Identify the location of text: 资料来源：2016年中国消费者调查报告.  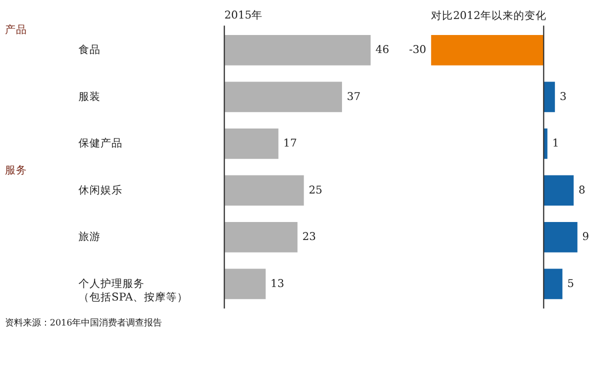
(83, 323).